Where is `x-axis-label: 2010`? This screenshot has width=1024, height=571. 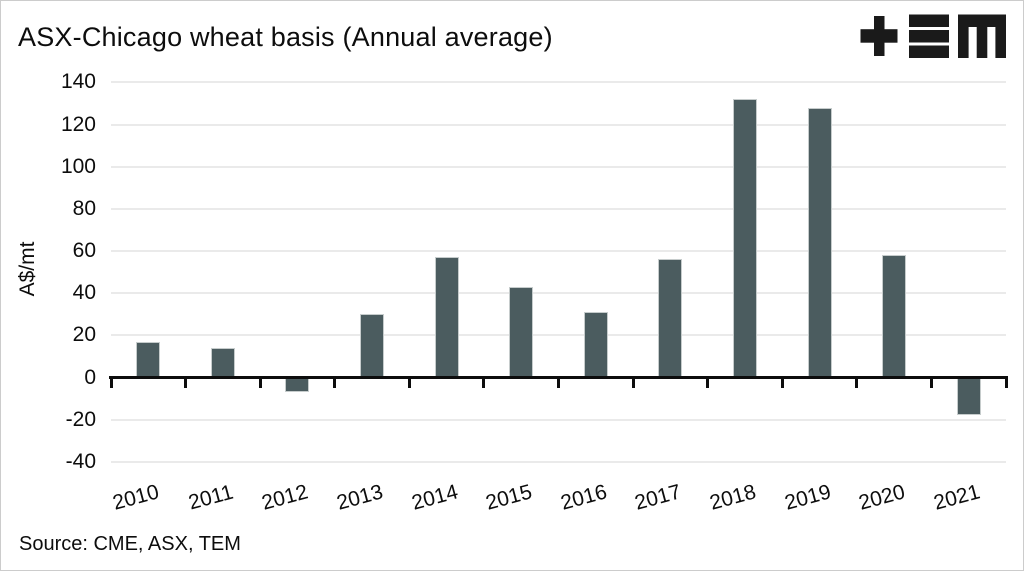 x-axis-label: 2010 is located at coordinates (136, 497).